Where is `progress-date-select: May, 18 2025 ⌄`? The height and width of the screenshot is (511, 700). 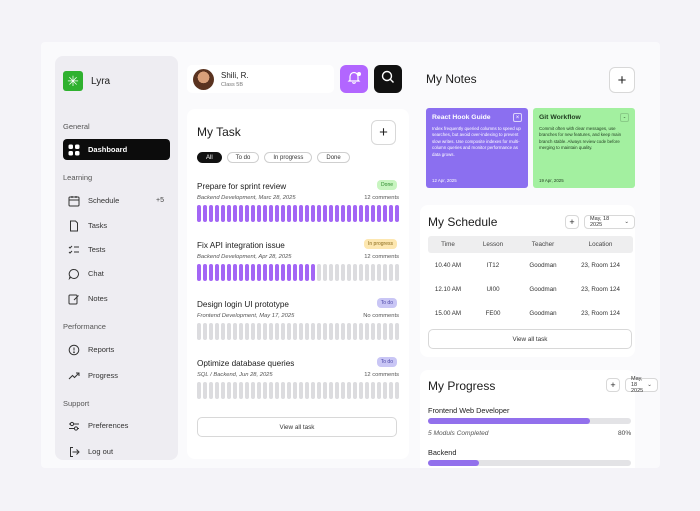
progress-date-select: May, 18 2025 ⌄ is located at coordinates (641, 385).